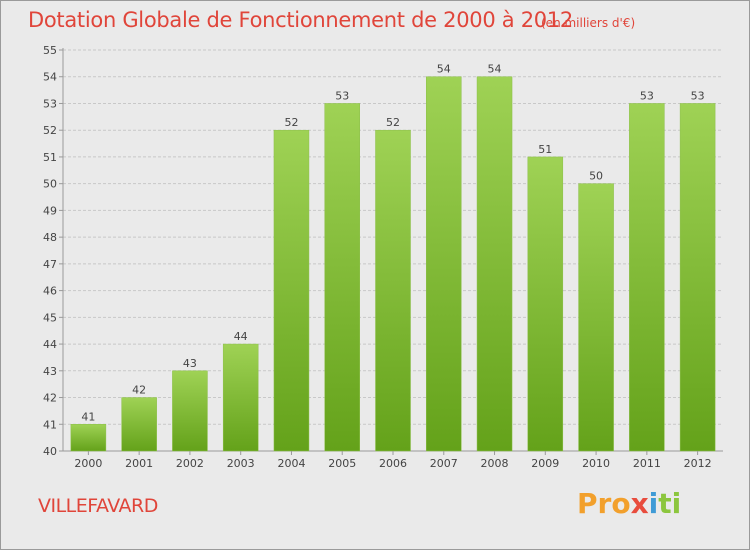 The image size is (750, 550). I want to click on bar-2012, so click(697, 277).